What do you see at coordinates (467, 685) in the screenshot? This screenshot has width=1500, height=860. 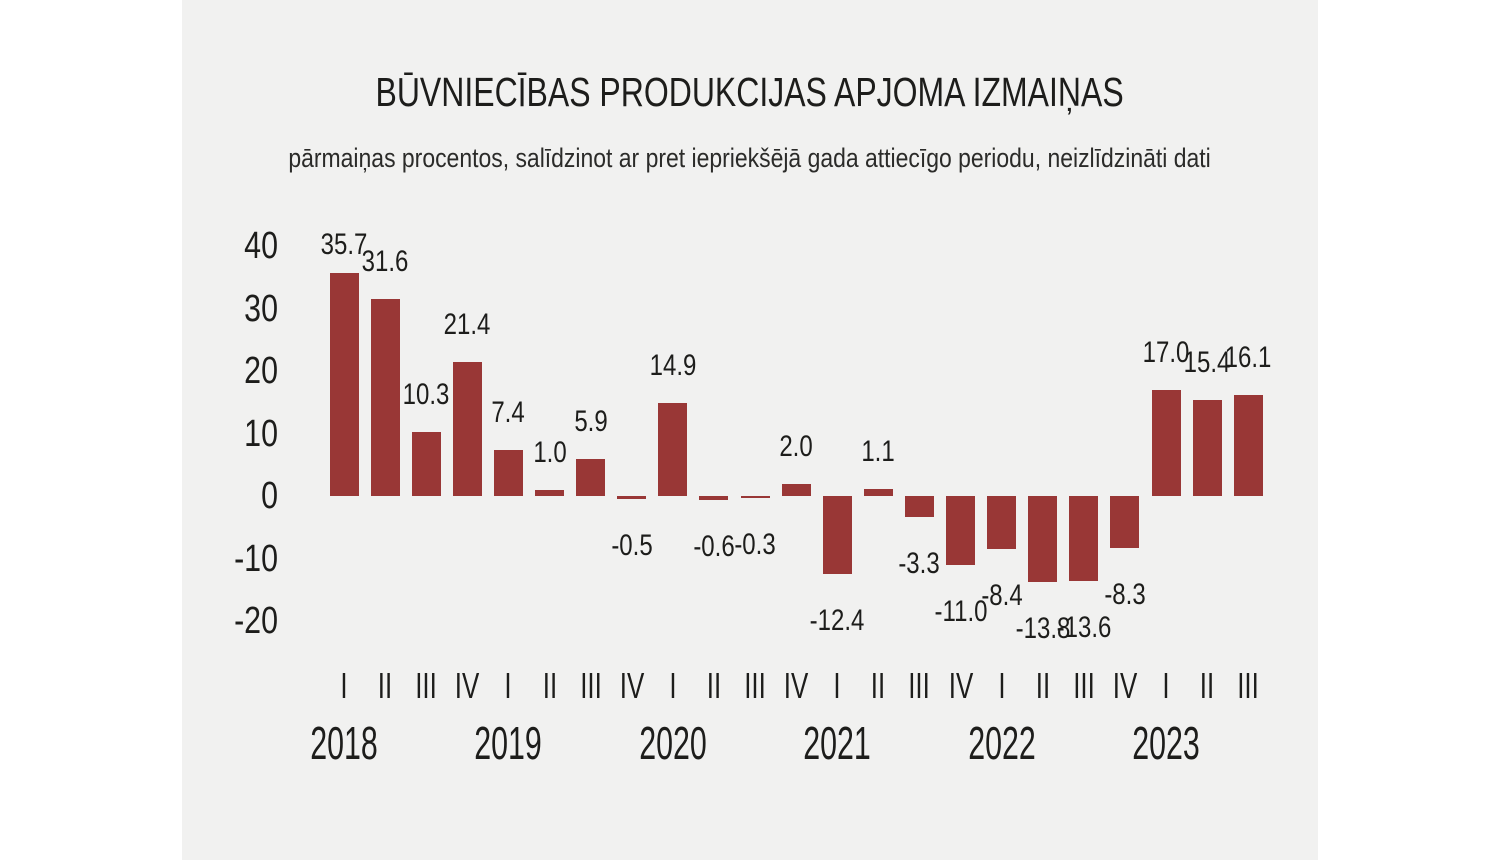 I see `x-tick-2018-IV: IV` at bounding box center [467, 685].